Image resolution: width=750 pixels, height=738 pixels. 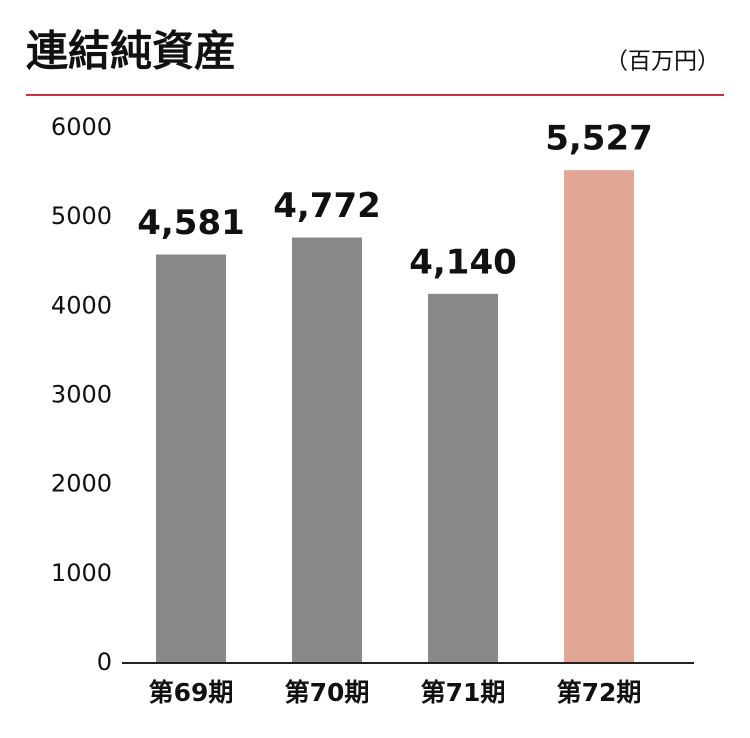 I want to click on y-tick-label: 0, so click(x=104, y=662).